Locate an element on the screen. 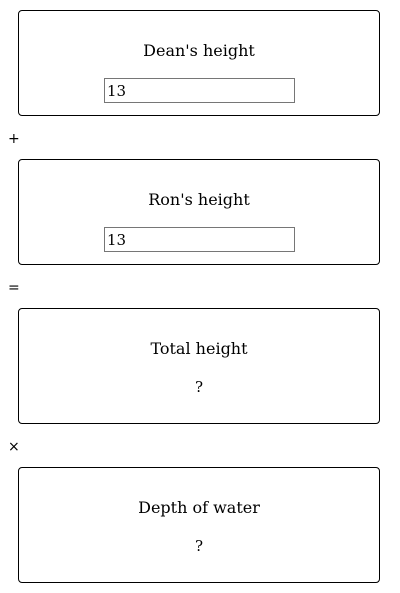 The width and height of the screenshot is (400, 593). times-operator: × is located at coordinates (14, 447).